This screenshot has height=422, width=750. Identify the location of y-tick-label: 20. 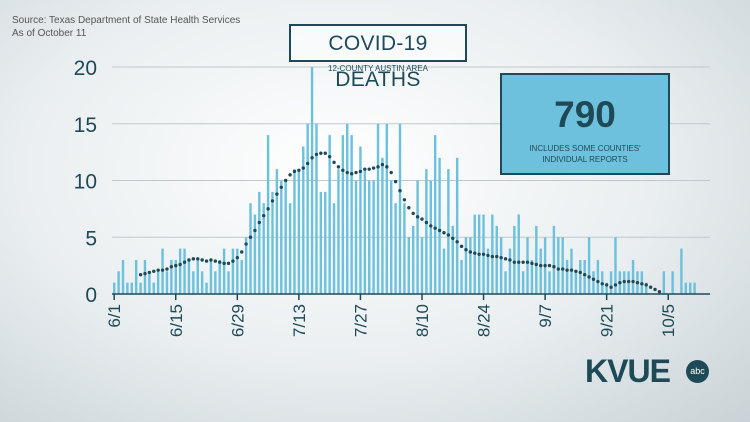
(85, 68).